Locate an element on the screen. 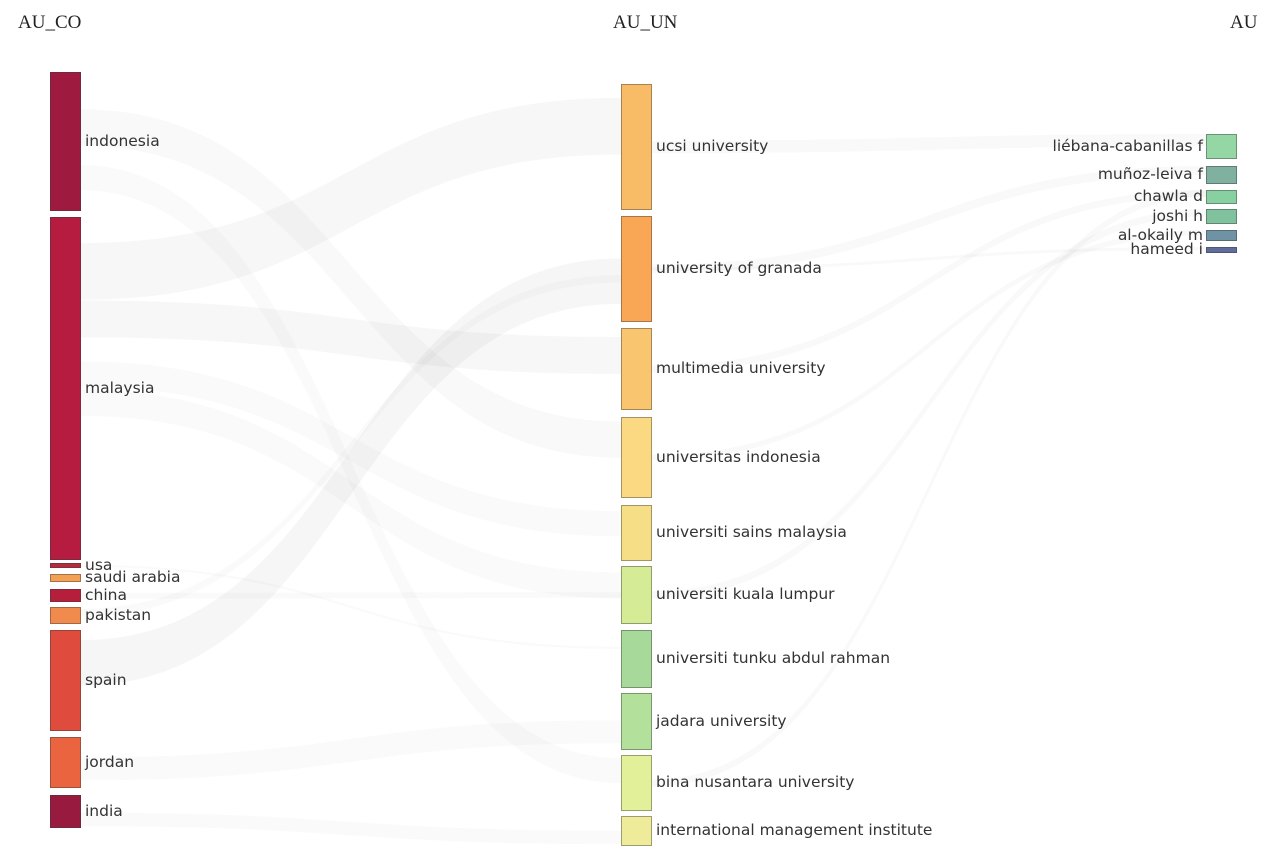 This screenshot has height=865, width=1280. column-title-au: AU is located at coordinates (1244, 22).